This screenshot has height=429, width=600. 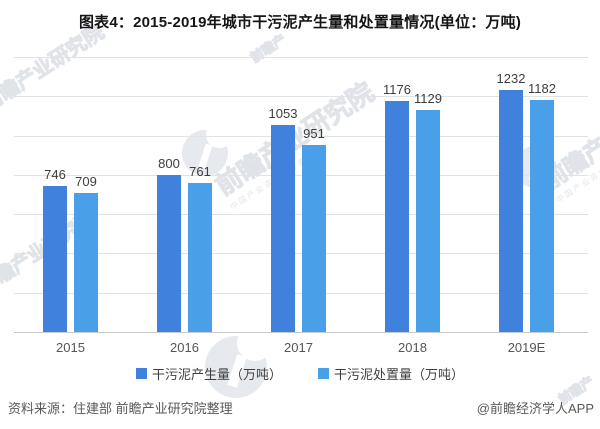 I want to click on watermark-tagline: 中国产业咨询领导者, so click(x=577, y=176).